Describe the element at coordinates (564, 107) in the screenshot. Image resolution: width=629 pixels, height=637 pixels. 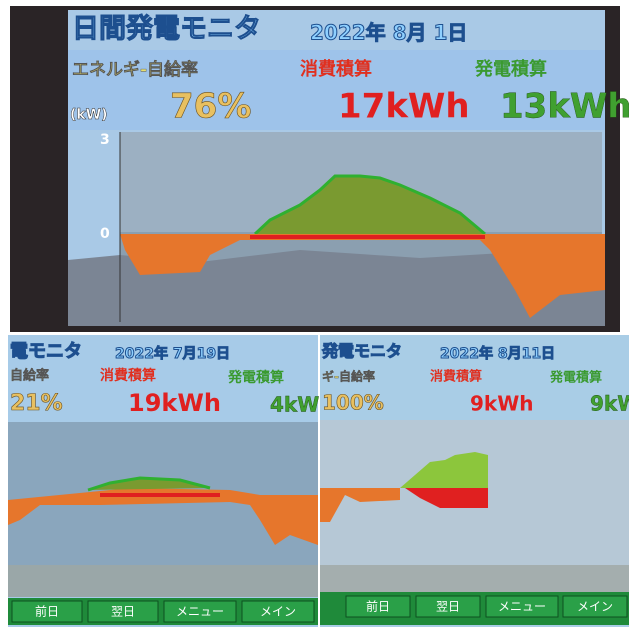
I see `generation: 13kWh` at that location.